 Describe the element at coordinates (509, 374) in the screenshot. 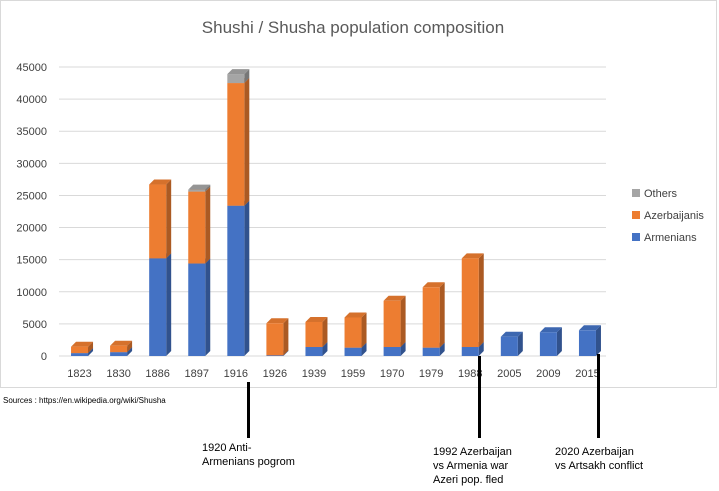

I see `x-tick-label: 2005` at that location.